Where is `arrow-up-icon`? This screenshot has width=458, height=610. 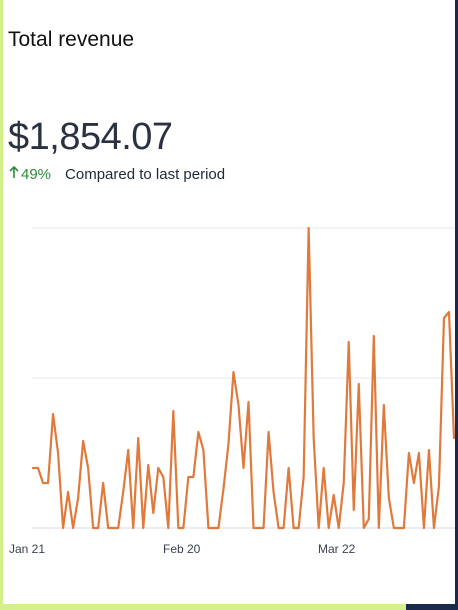 arrow-up-icon is located at coordinates (14, 174).